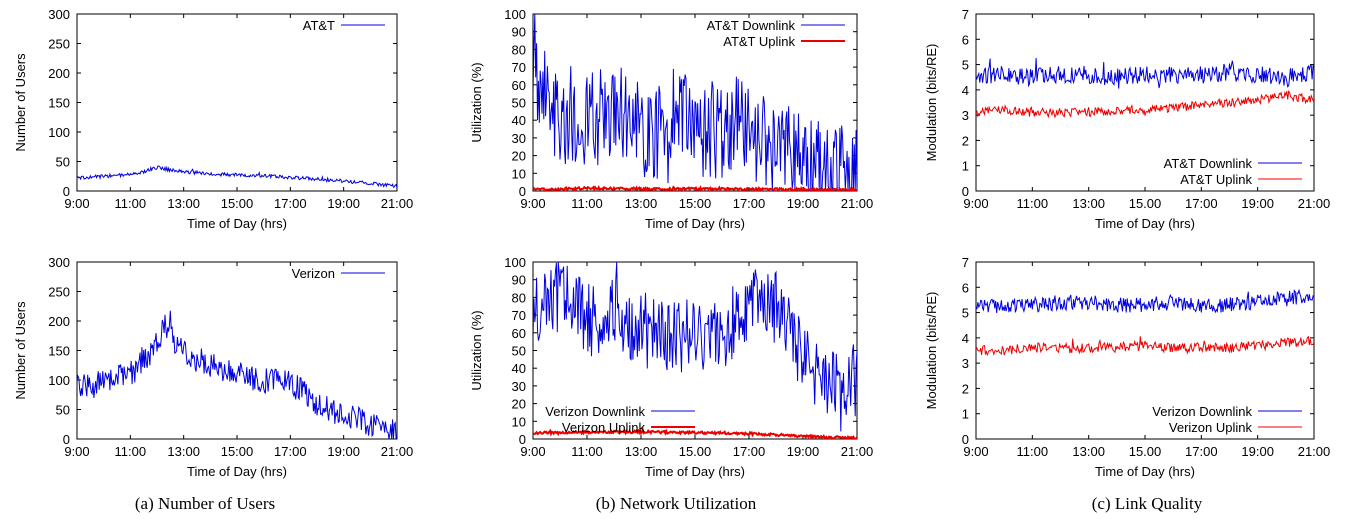 The width and height of the screenshot is (1346, 519). What do you see at coordinates (759, 41) in the screenshot?
I see `legend-label: AT&T Uplink` at bounding box center [759, 41].